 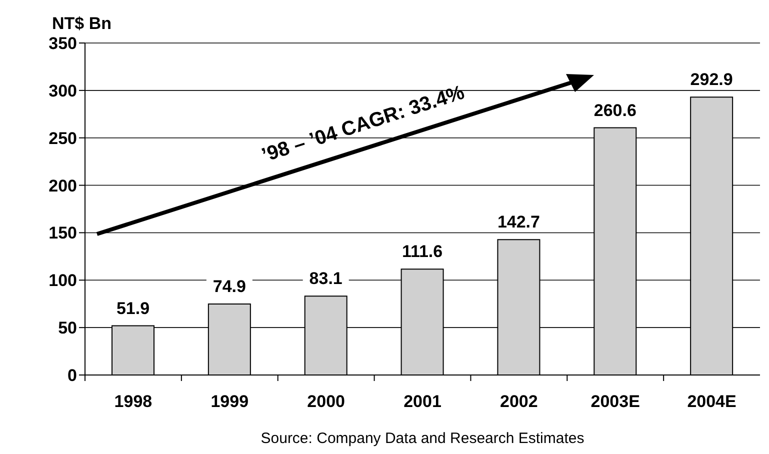 I want to click on y-axis-title: NT$ Bn, so click(x=82, y=24).